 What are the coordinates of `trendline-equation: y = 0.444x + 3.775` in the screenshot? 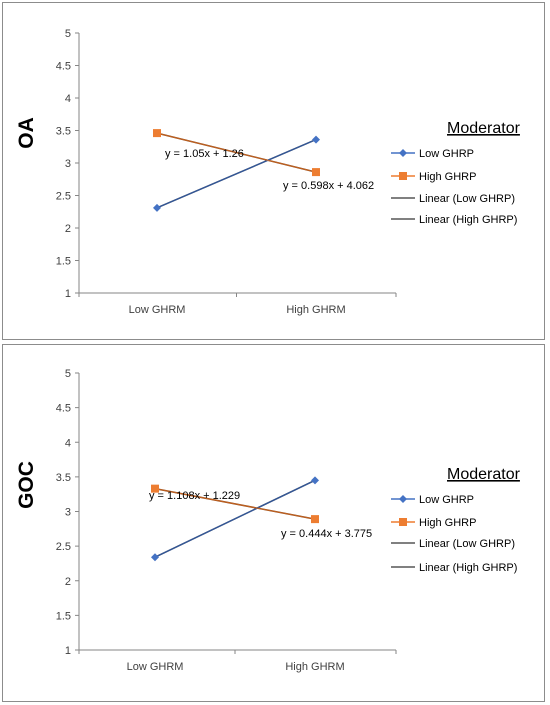 It's located at (326, 534).